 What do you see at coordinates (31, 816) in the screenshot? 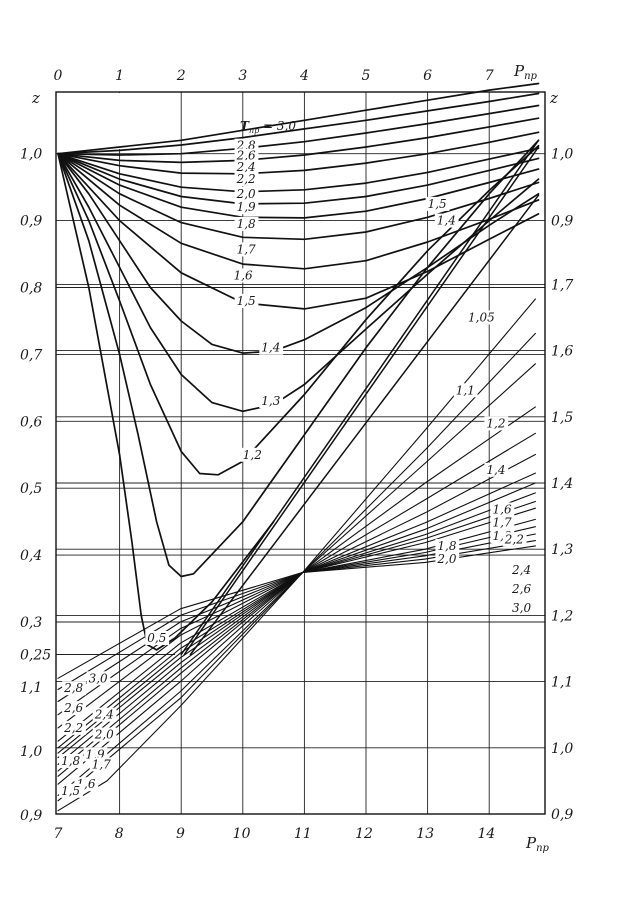
I see `left-tick-label: 0,9` at bounding box center [31, 816].